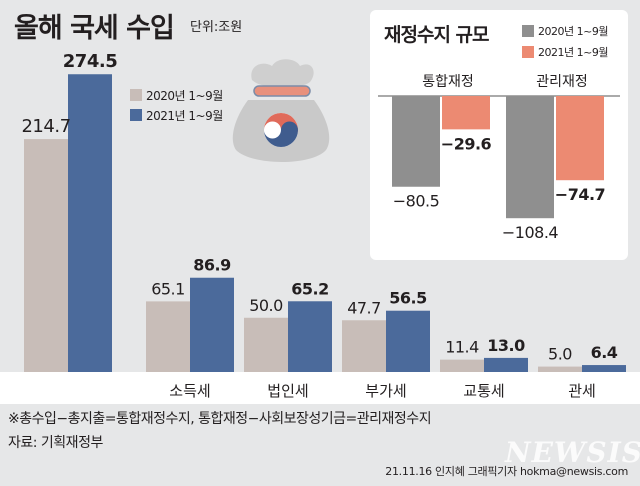  Describe the element at coordinates (562, 82) in the screenshot. I see `inset-category-label-1: 관리재정` at that location.